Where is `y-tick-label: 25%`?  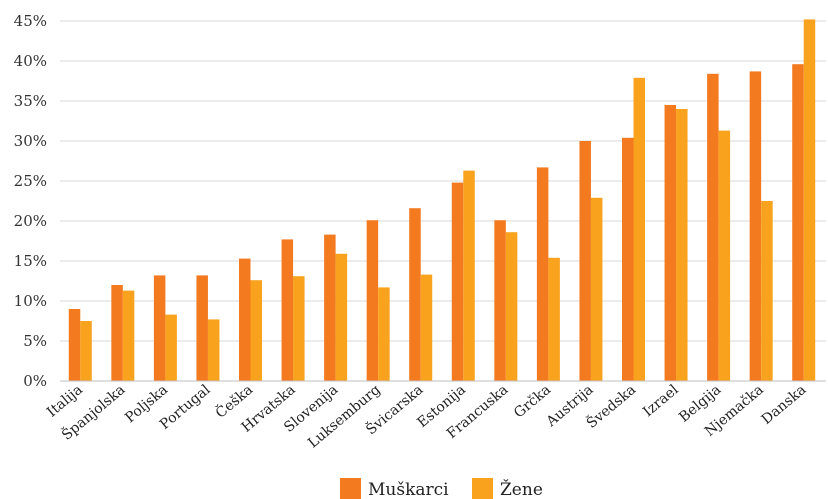
y-tick-label: 25% is located at coordinates (30, 181).